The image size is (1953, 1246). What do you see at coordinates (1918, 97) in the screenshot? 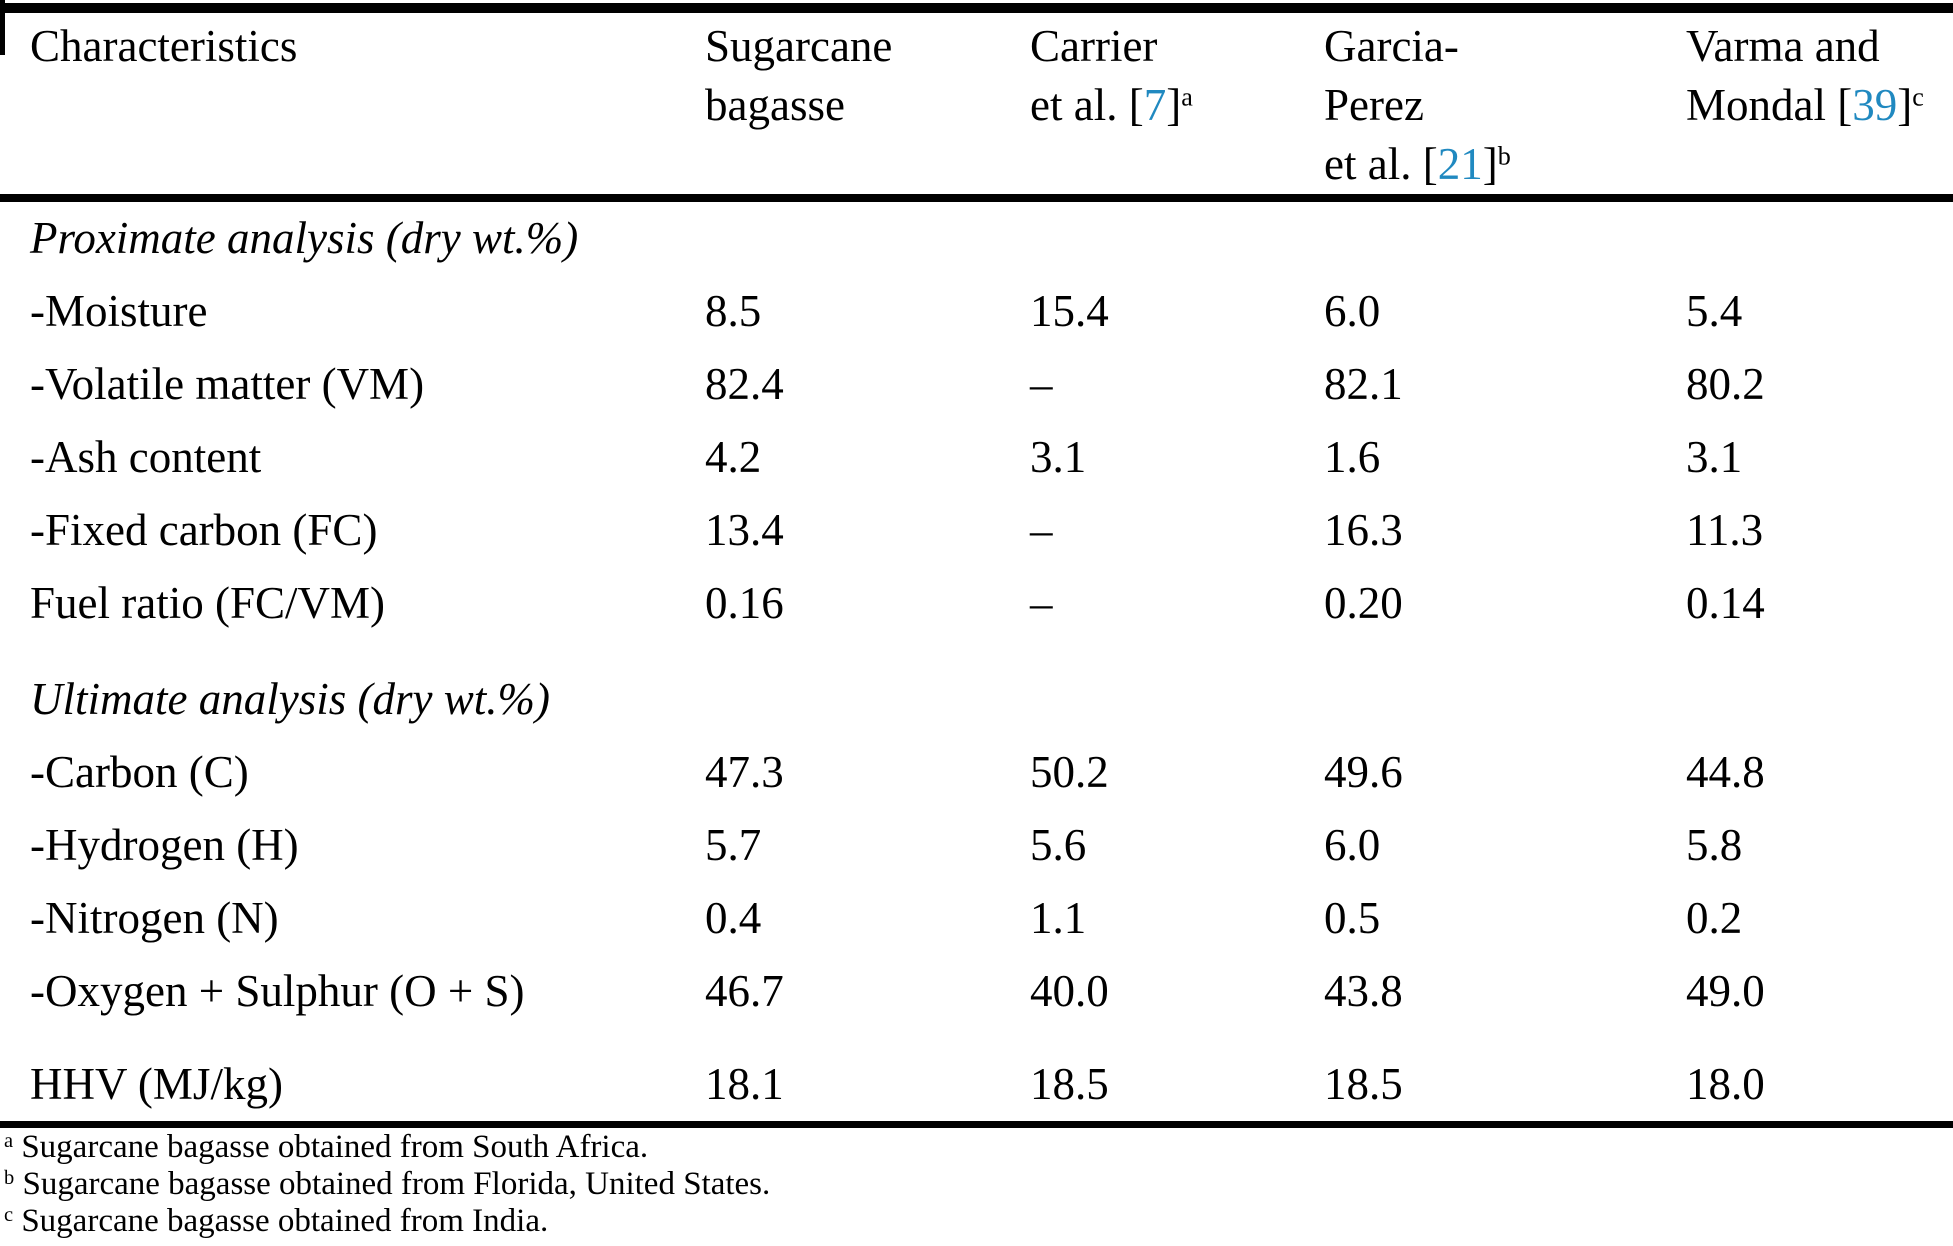
I see `footnote-marker-c: c` at bounding box center [1918, 97].